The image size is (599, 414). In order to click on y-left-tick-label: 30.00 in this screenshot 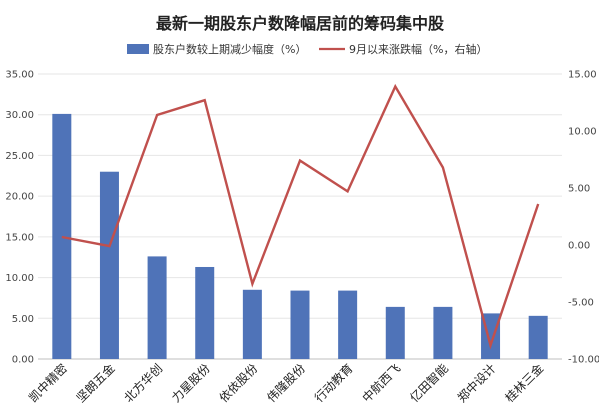, I will do `click(19, 115)`.